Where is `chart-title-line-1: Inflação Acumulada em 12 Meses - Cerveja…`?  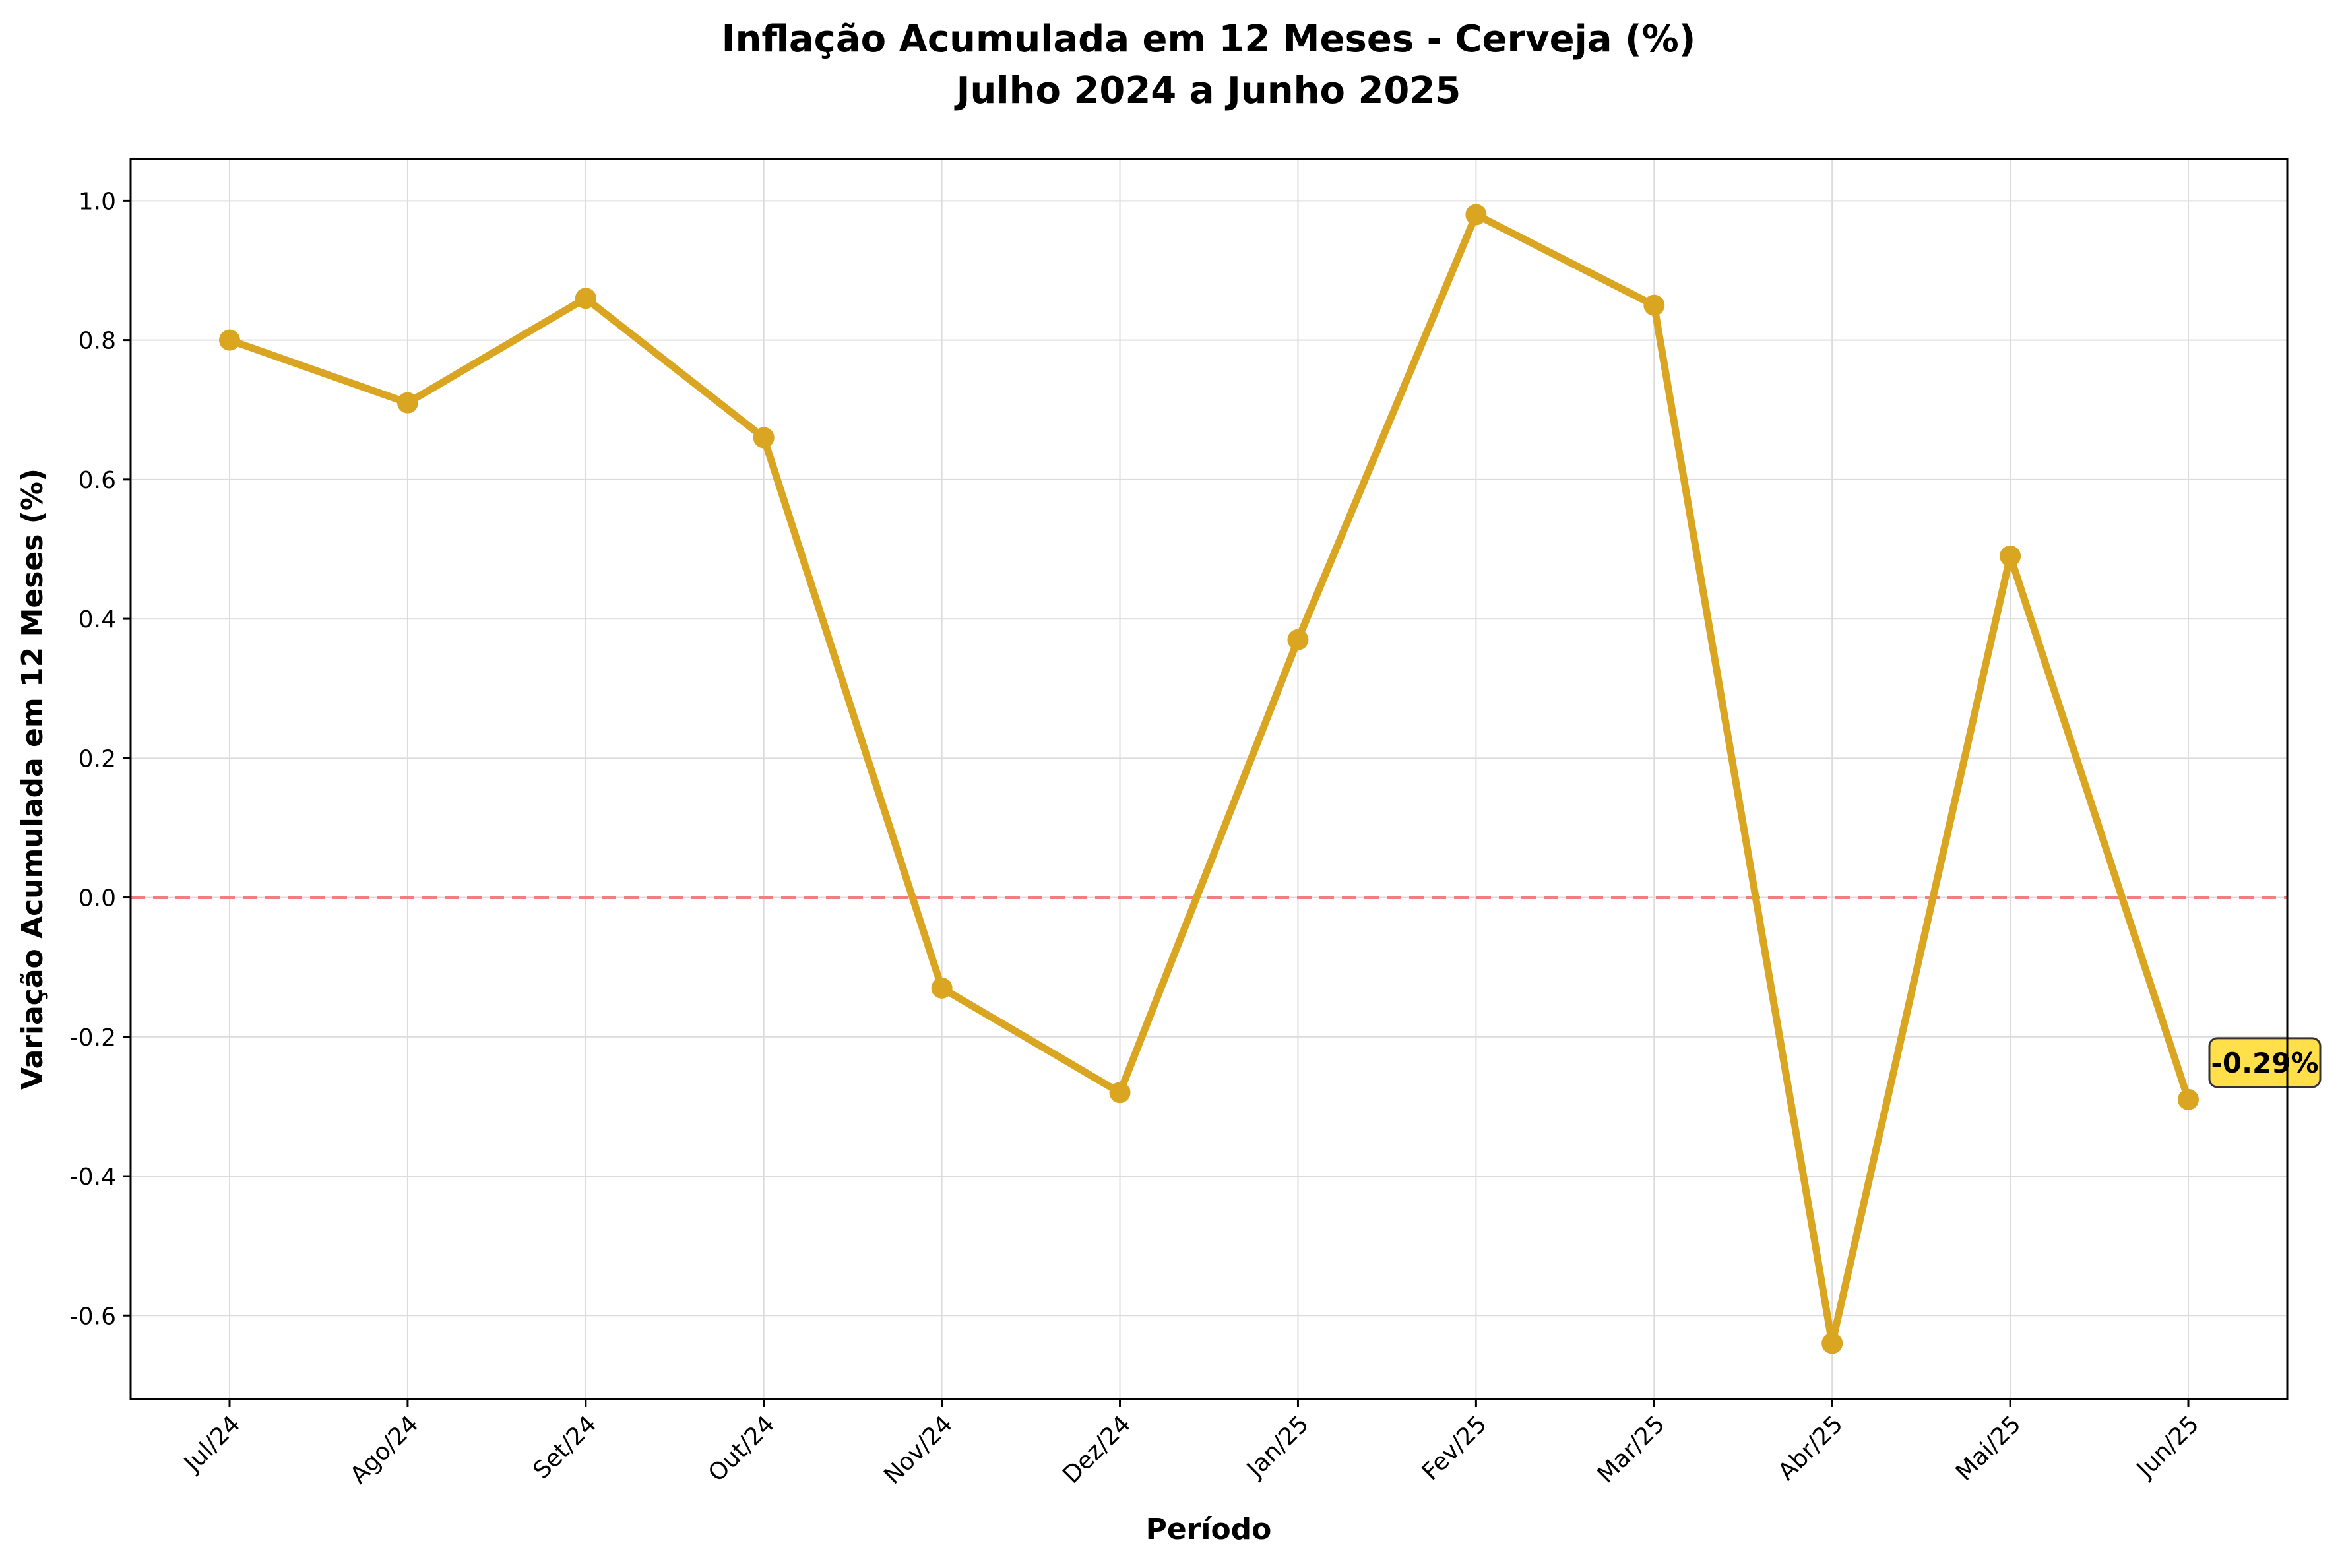 chart-title-line-1: Inflação Acumulada em 12 Meses - Cerveja… is located at coordinates (1209, 39).